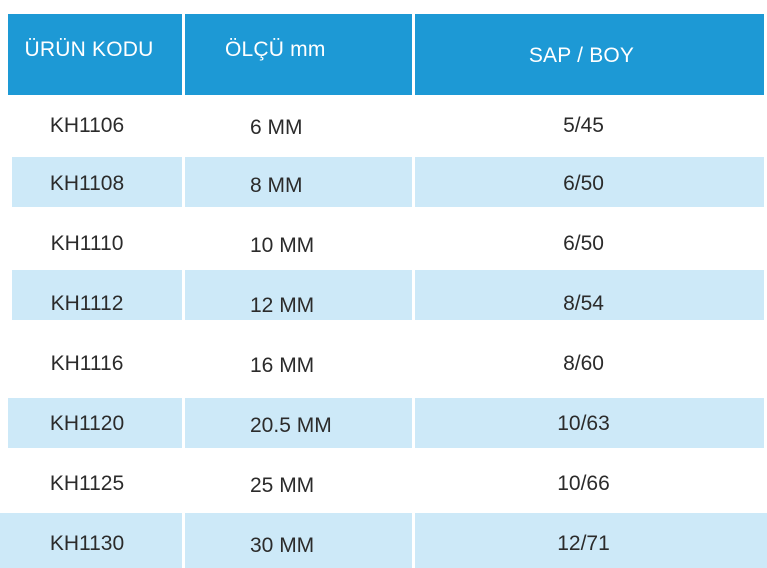 The width and height of the screenshot is (767, 568). What do you see at coordinates (87, 543) in the screenshot?
I see `cell-code: KH1130` at bounding box center [87, 543].